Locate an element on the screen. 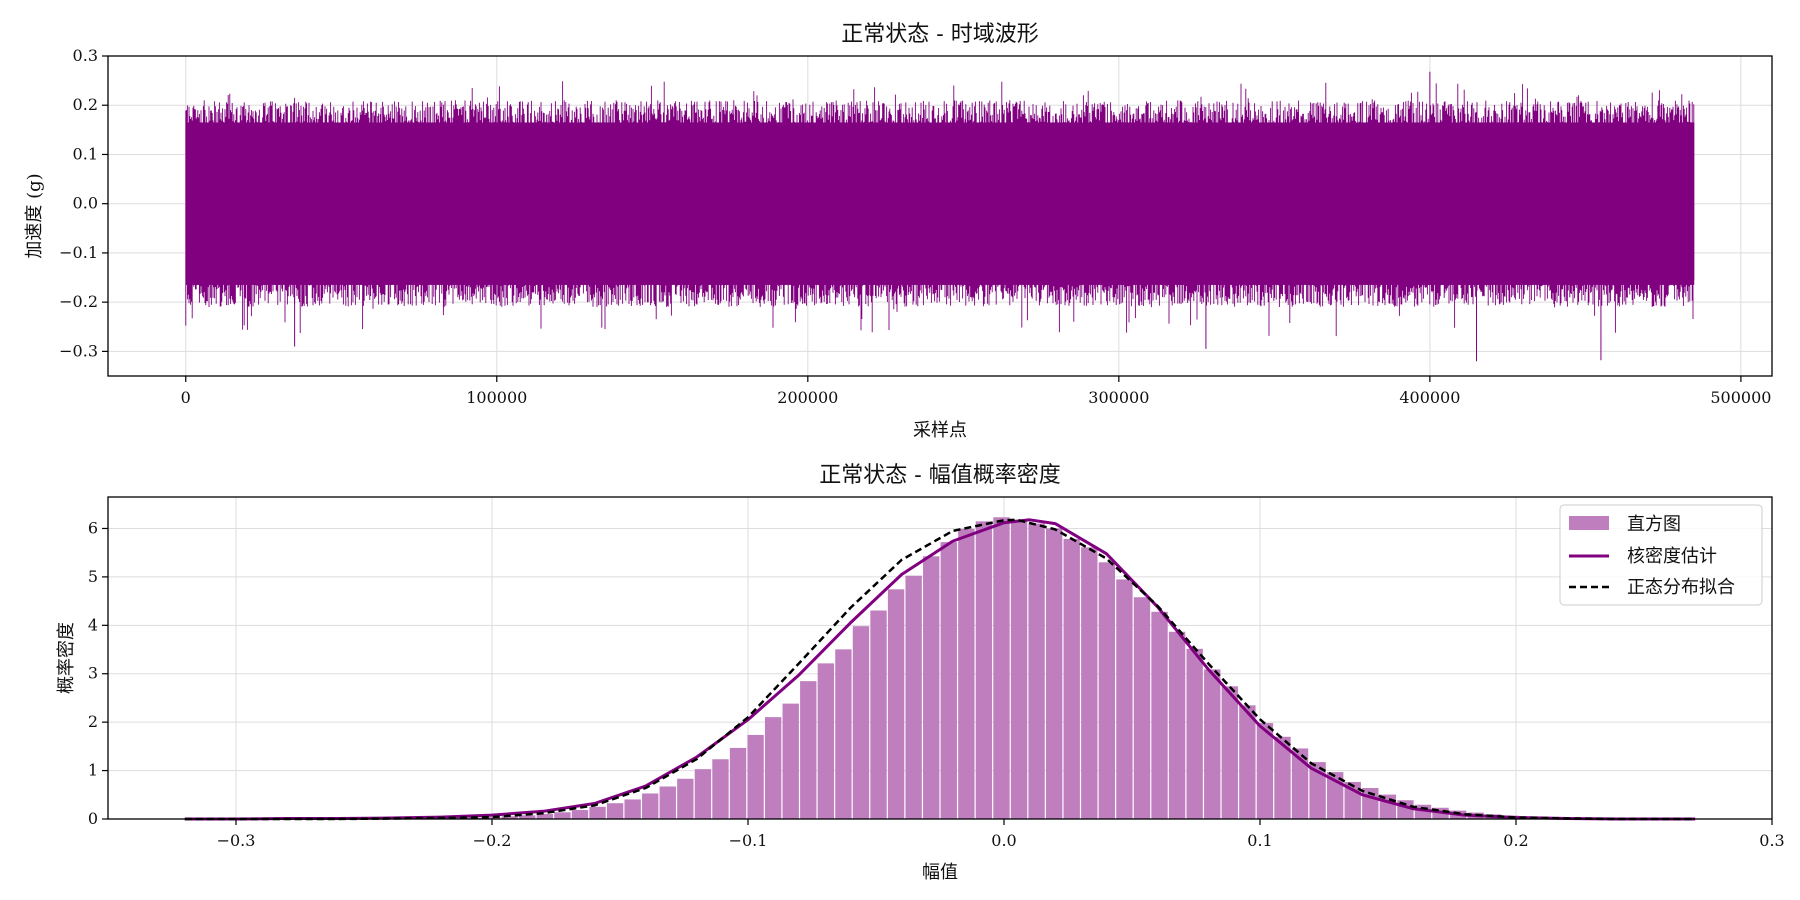  time-xtick-label: 0 is located at coordinates (186, 397).